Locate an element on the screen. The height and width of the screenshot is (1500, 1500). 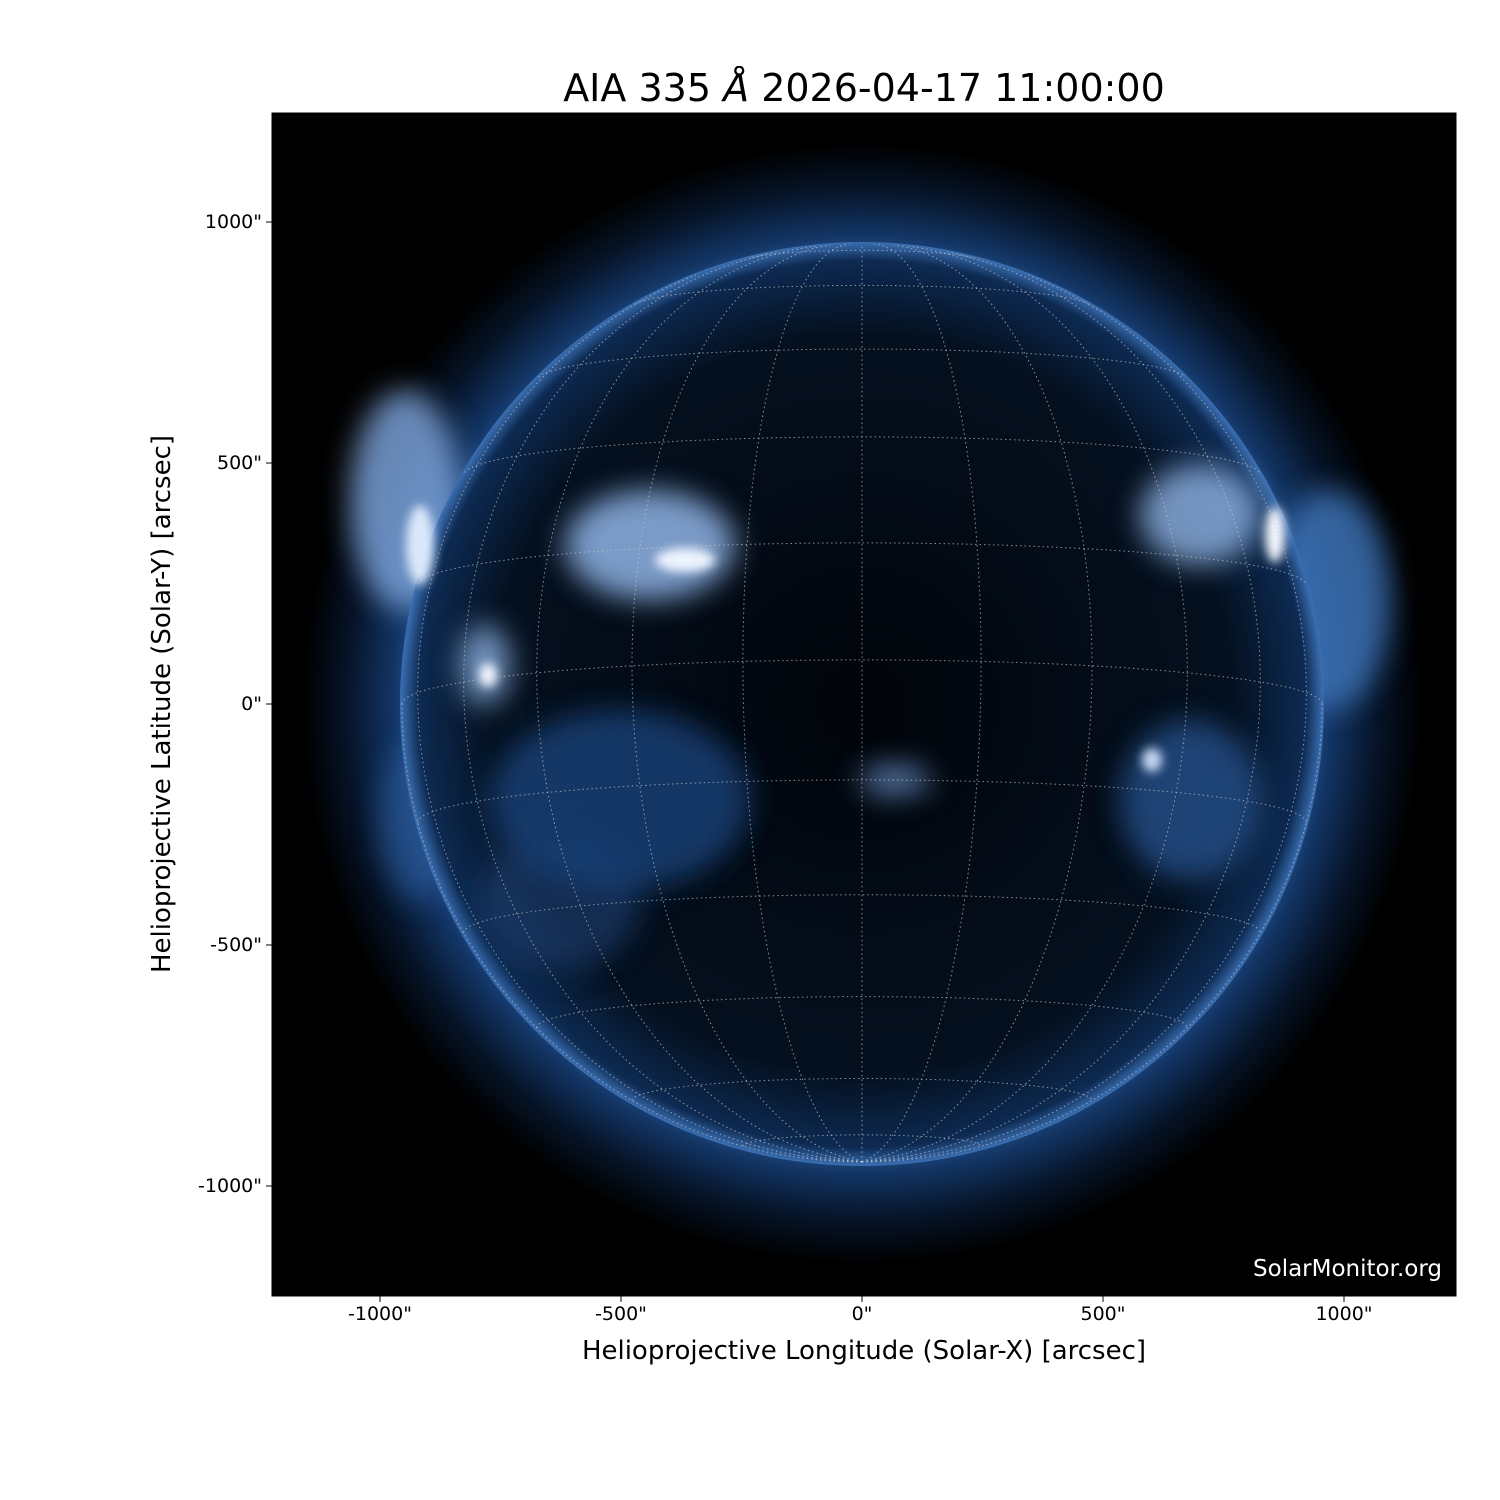
x-tick-label: 1000" is located at coordinates (1344, 1314).